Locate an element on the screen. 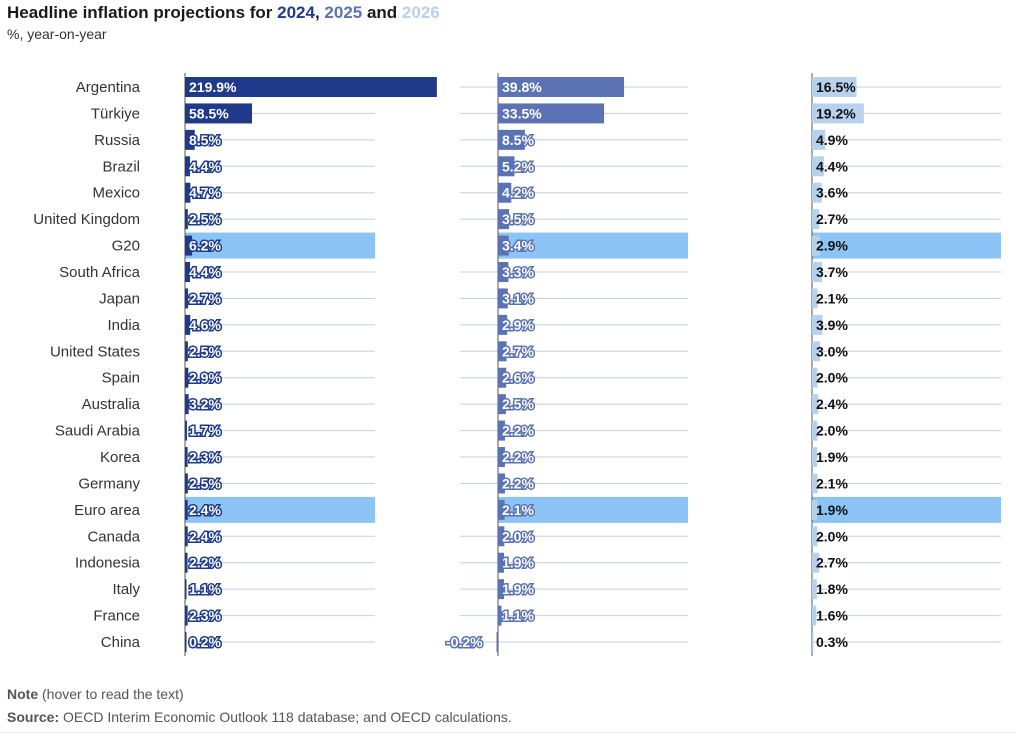 The width and height of the screenshot is (1016, 736). data-label-2026: 3.7% is located at coordinates (832, 272).